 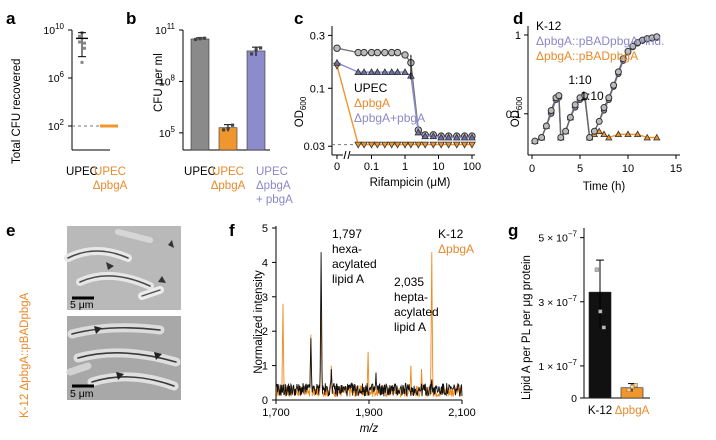 I want to click on panel-letter-f: f, so click(x=232, y=230).